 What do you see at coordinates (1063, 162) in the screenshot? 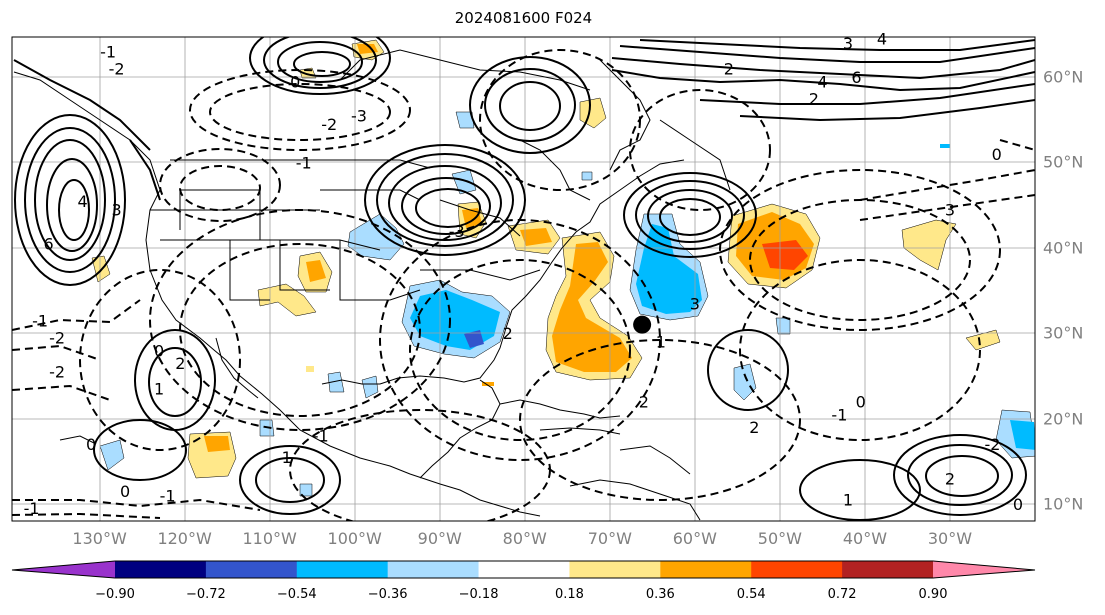
I see `latitude-label: 50°N` at bounding box center [1063, 162].